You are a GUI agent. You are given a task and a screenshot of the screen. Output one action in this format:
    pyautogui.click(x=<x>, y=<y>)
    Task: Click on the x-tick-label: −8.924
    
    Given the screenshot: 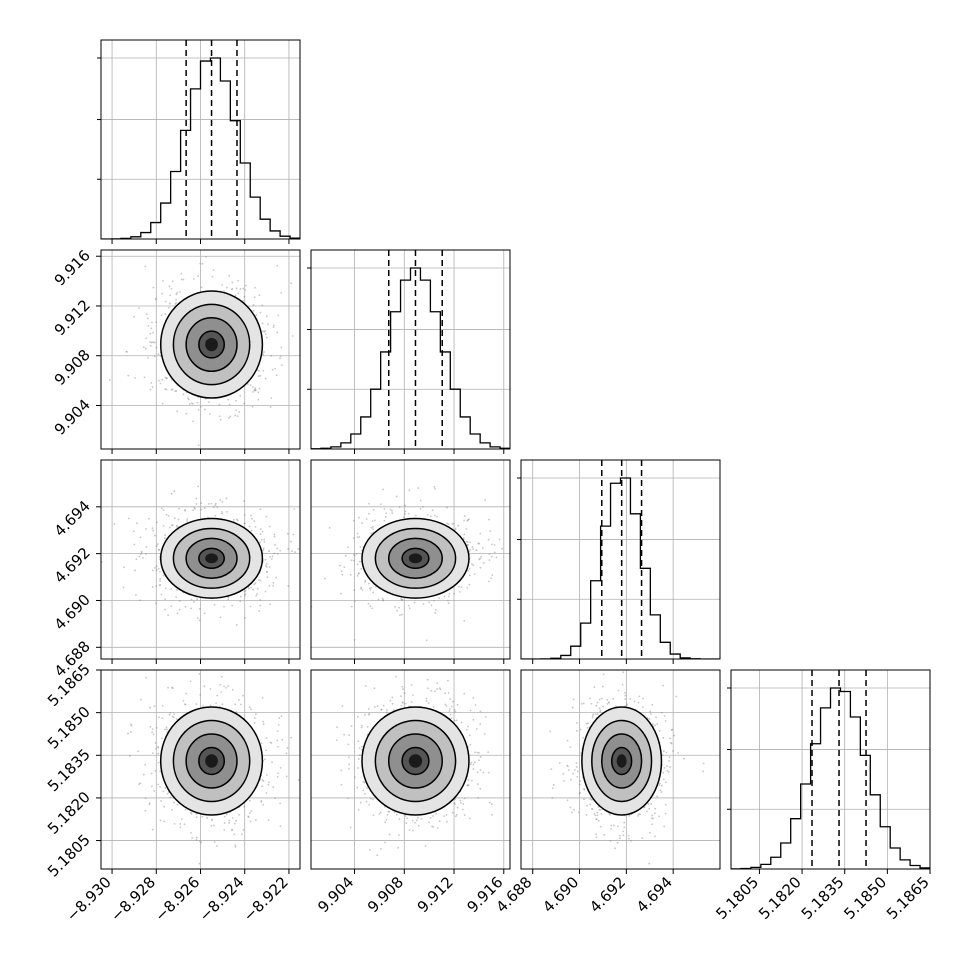 What is the action you would take?
    pyautogui.click(x=222, y=899)
    